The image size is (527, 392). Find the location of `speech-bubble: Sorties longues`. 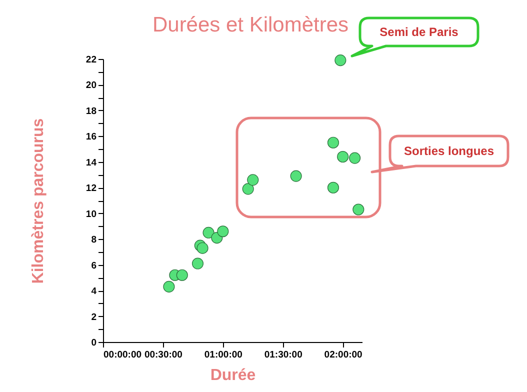

speech-bubble: Sorties longues is located at coordinates (440, 154).